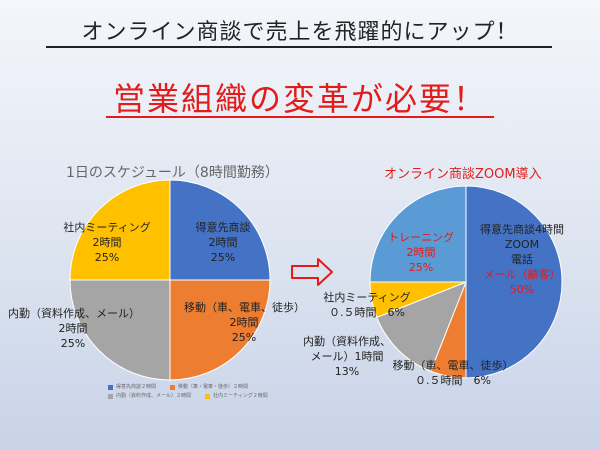  I want to click on legend-label: 移動（車・電車・徒歩）２時間, so click(213, 387).